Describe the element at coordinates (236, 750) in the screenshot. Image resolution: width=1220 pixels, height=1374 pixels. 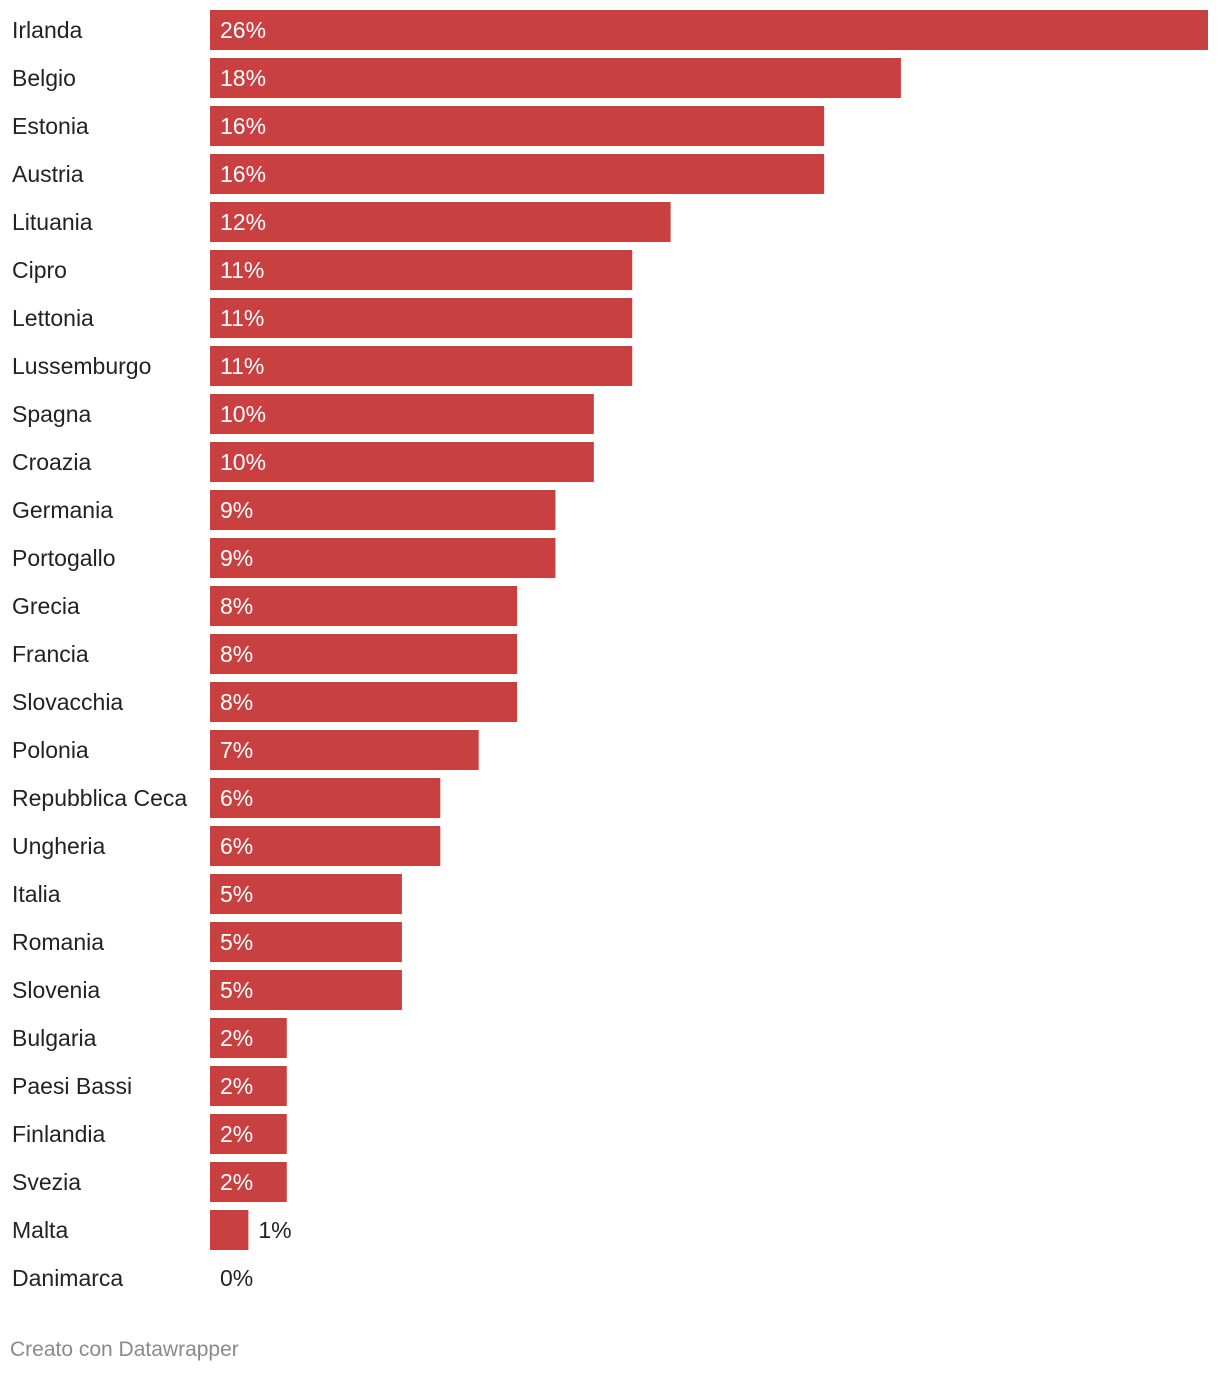
I see `value-label: 7%` at that location.